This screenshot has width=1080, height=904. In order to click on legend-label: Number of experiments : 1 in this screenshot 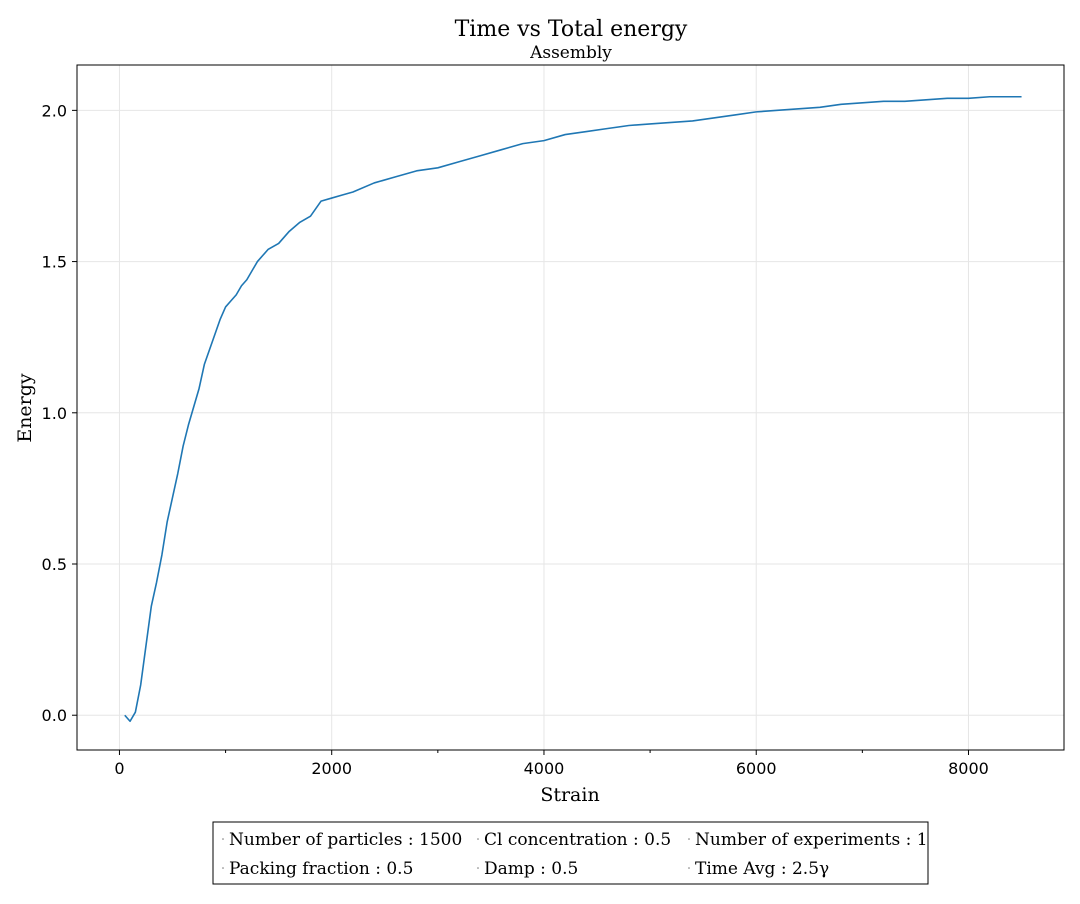, I will do `click(811, 840)`.